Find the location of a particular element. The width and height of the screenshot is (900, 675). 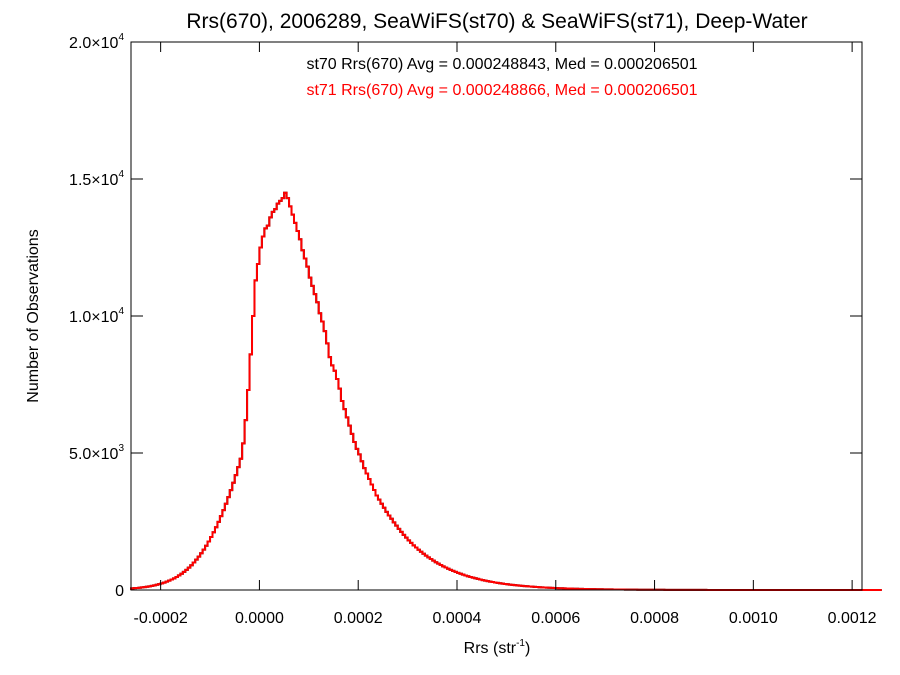

x-tick-label: 0.0004 is located at coordinates (457, 618).